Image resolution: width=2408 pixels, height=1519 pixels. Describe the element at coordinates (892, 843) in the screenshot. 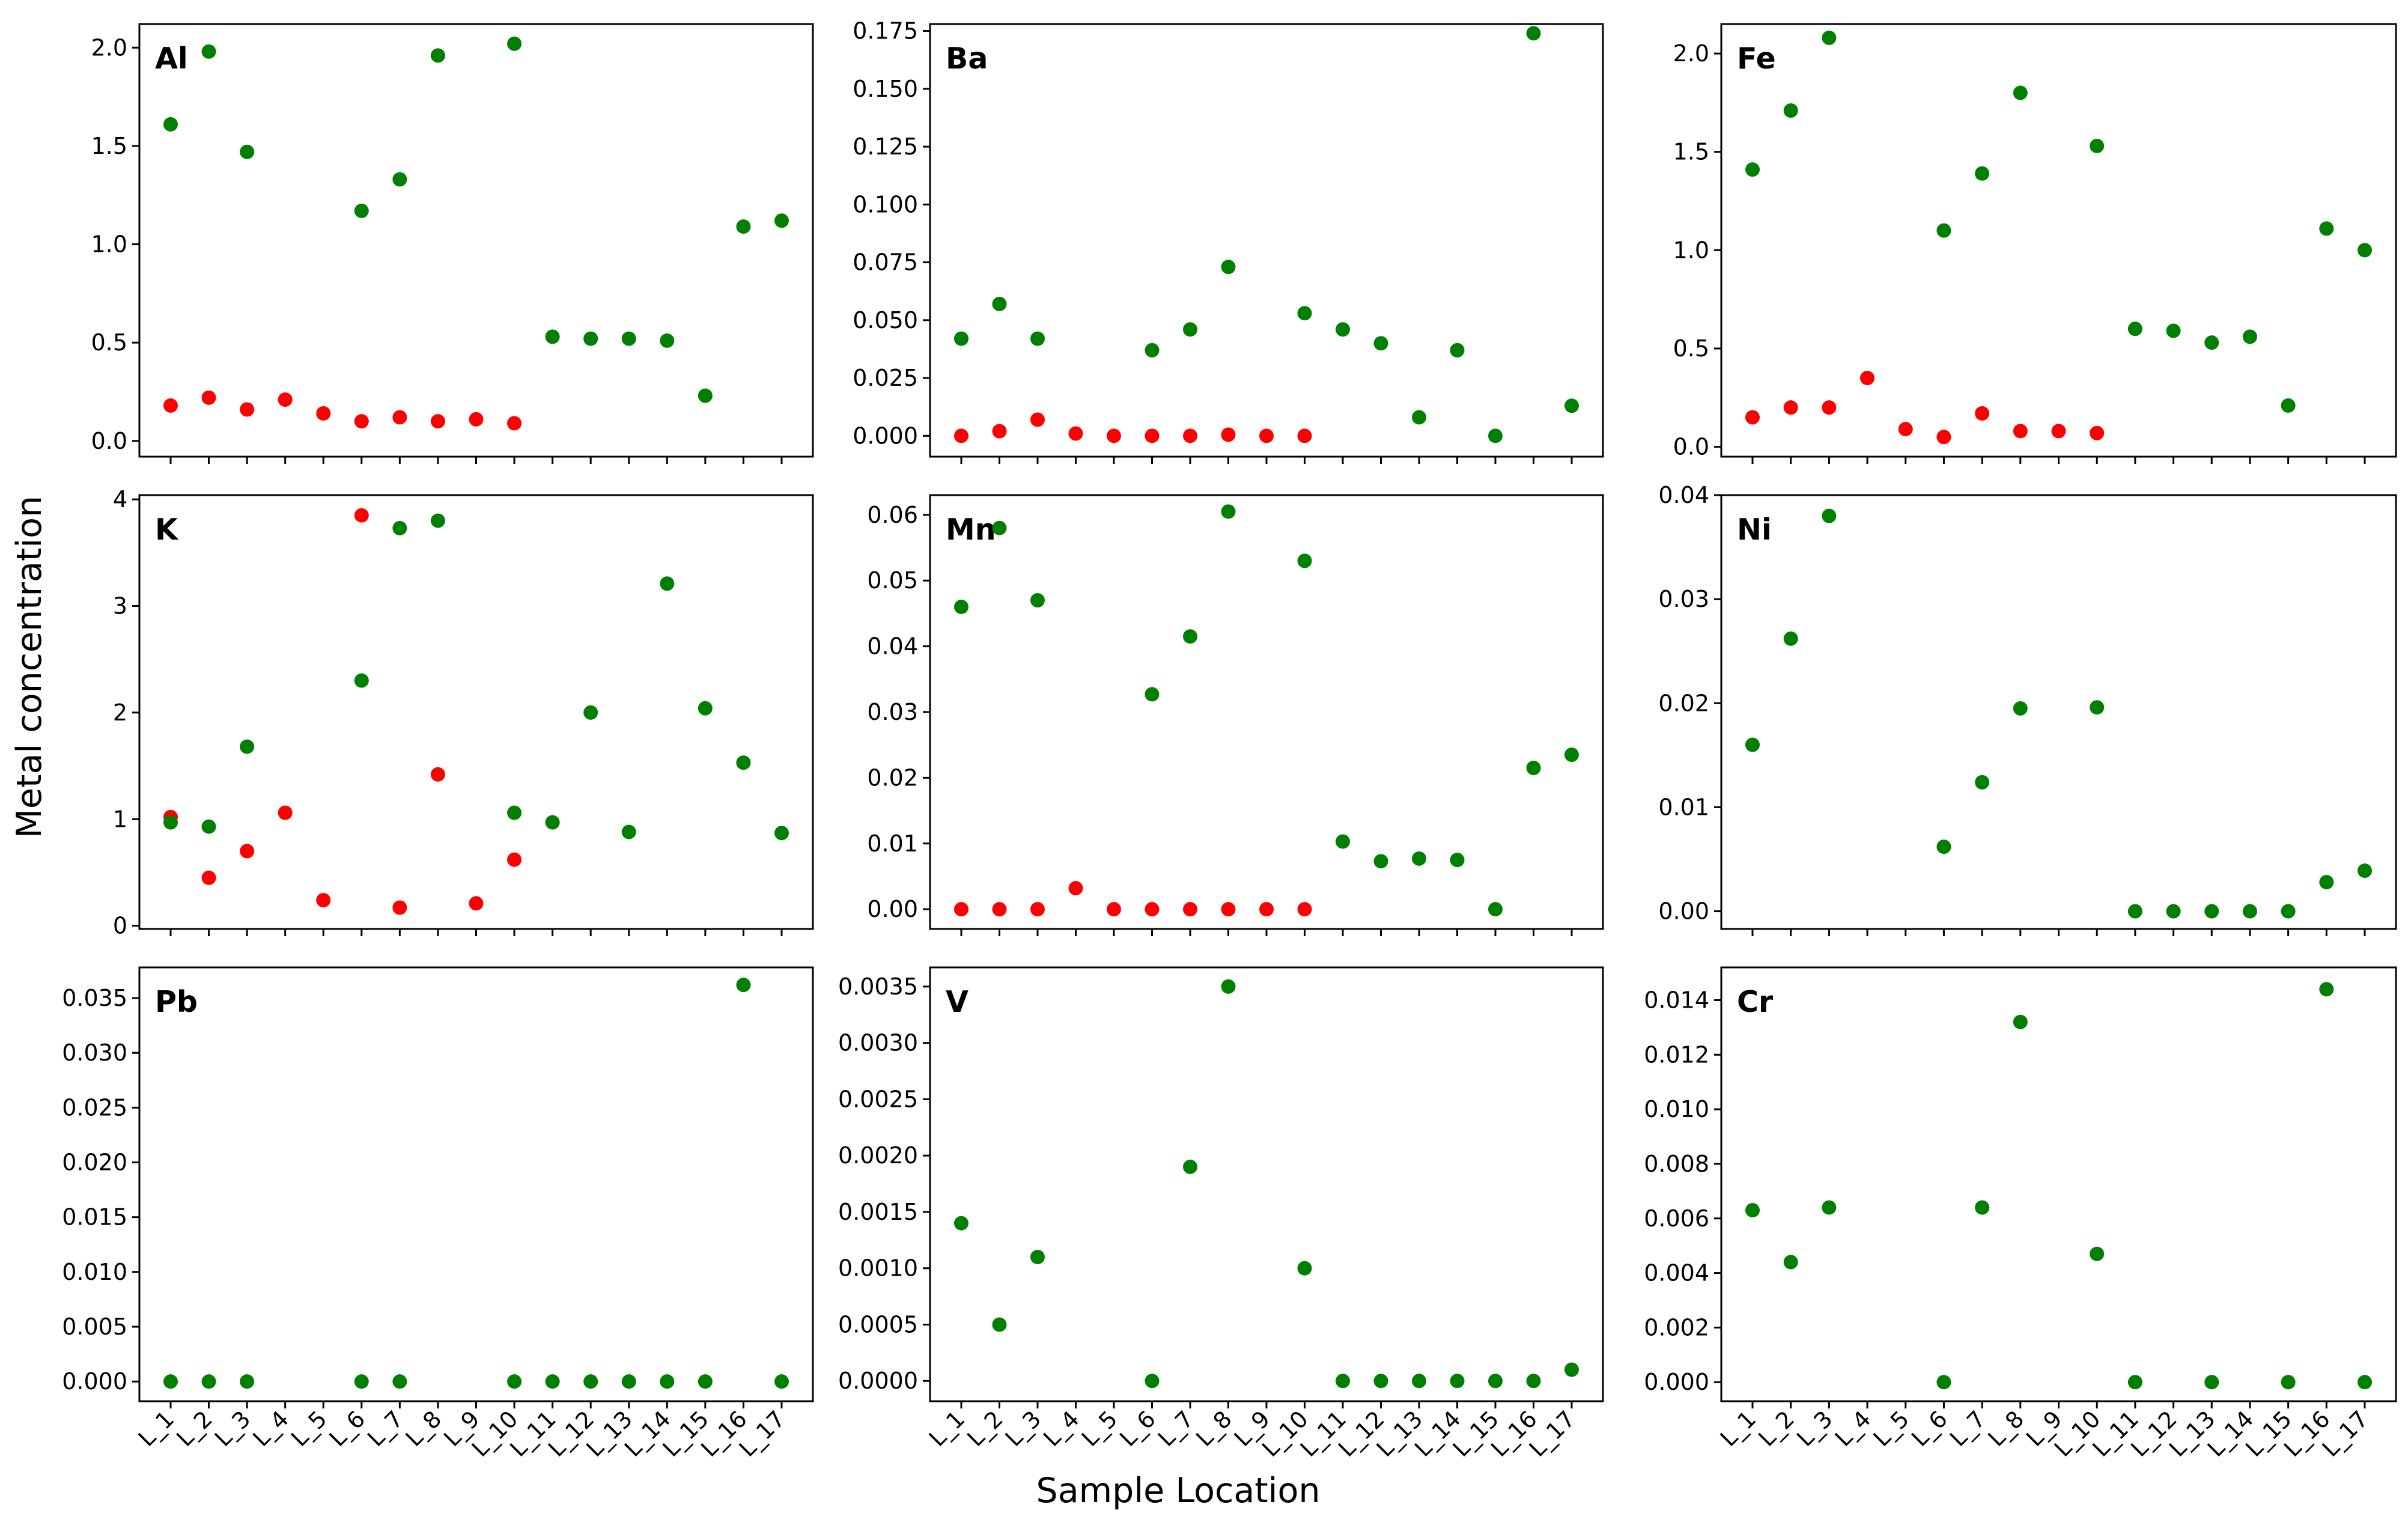

I see `y-tick-label: 0.01` at that location.